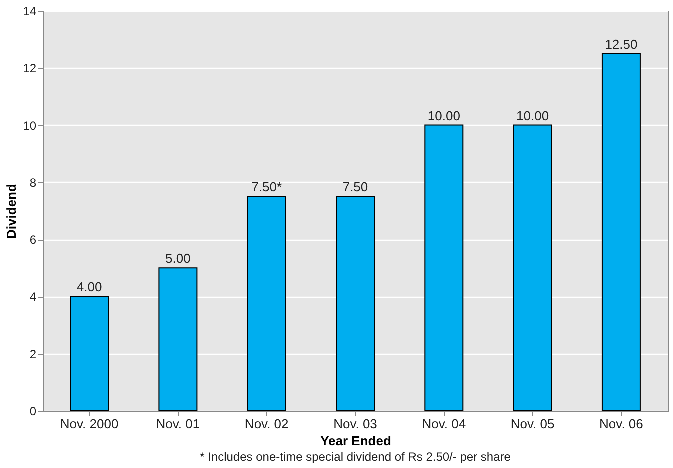  I want to click on y-tick-label: 10, so click(30, 125).